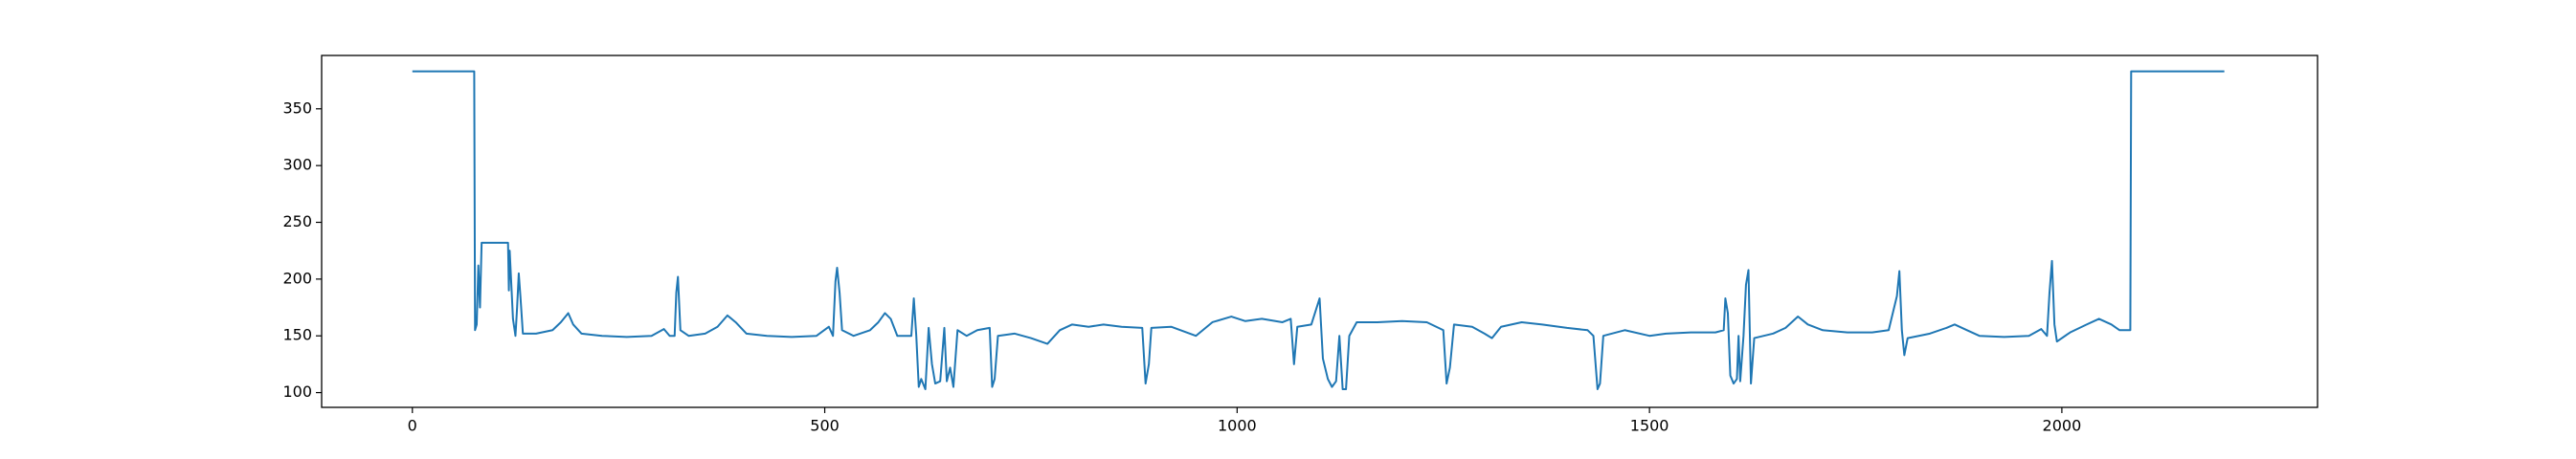  I want to click on y-tick-label: 250, so click(297, 221).